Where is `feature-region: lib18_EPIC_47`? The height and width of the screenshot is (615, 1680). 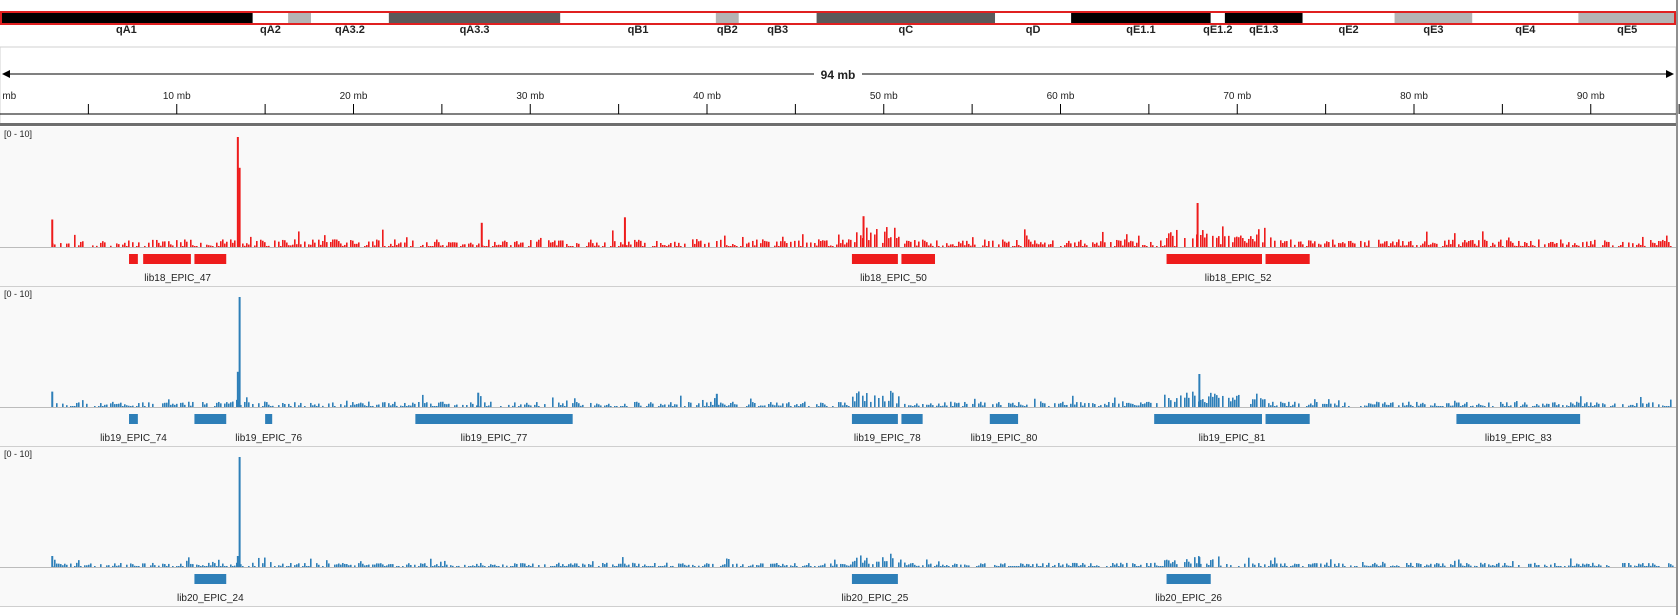
feature-region: lib18_EPIC_47 is located at coordinates (178, 269).